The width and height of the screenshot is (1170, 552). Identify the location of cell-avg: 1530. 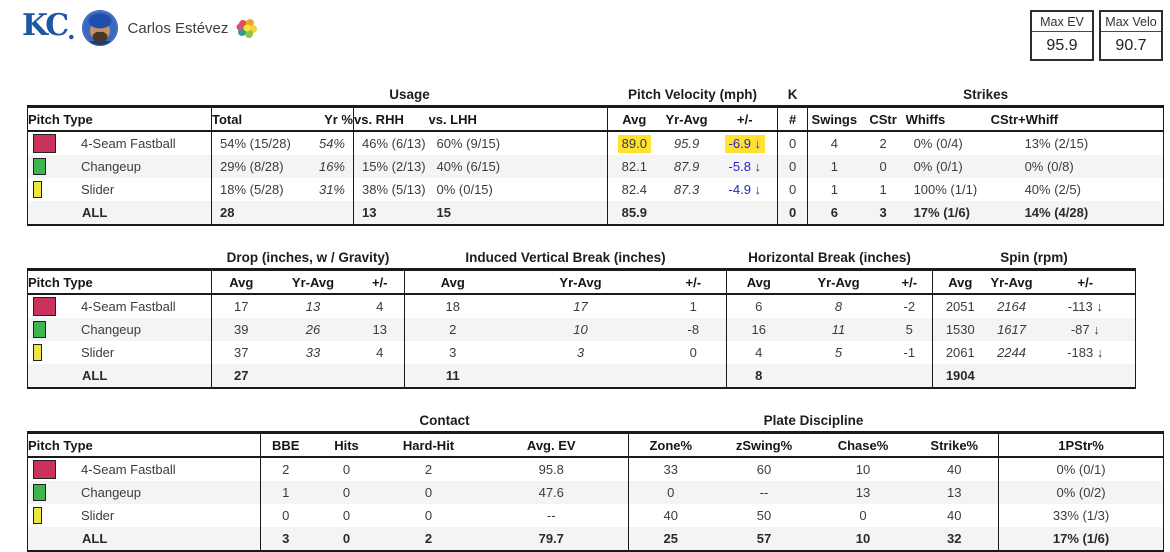
(960, 329).